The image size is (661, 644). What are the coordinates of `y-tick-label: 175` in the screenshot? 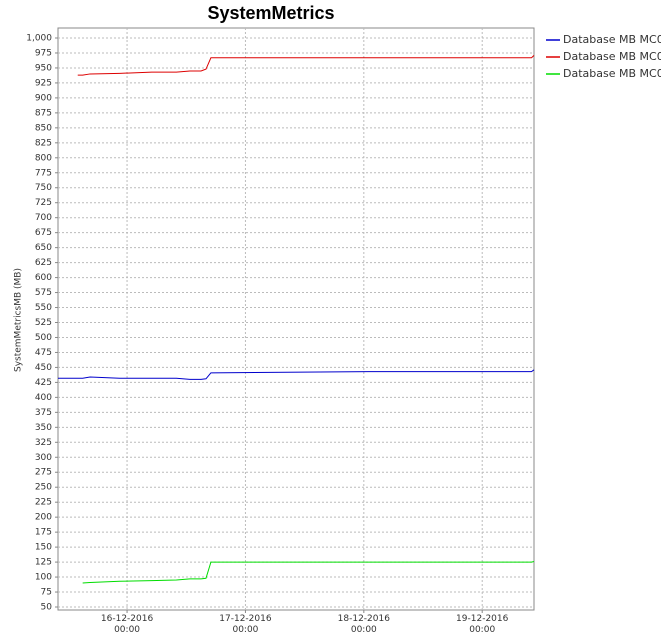 It's located at (43, 533).